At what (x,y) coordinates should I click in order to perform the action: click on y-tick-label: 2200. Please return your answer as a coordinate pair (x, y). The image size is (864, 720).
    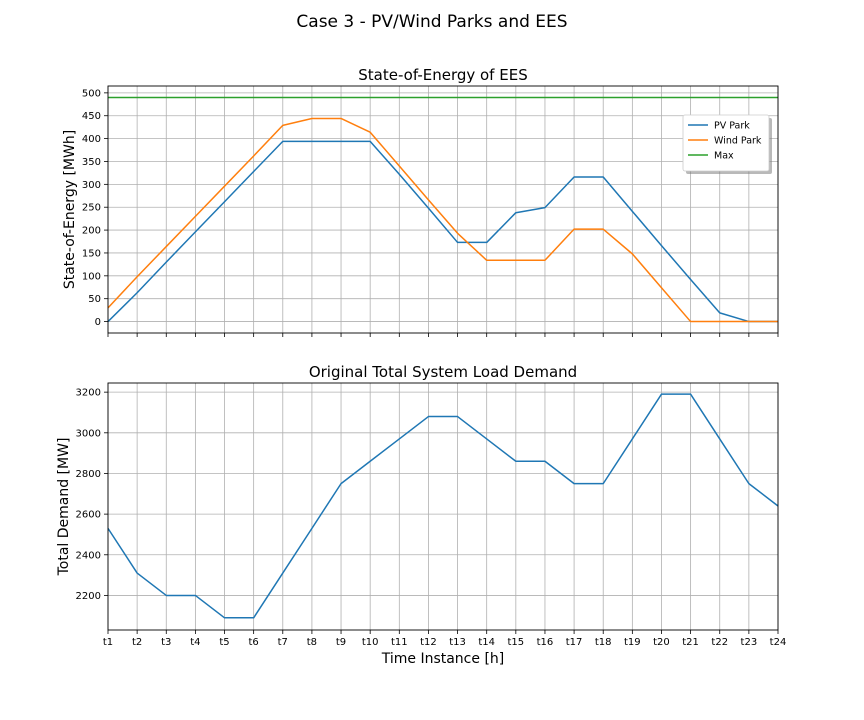
    Looking at the image, I should click on (88, 596).